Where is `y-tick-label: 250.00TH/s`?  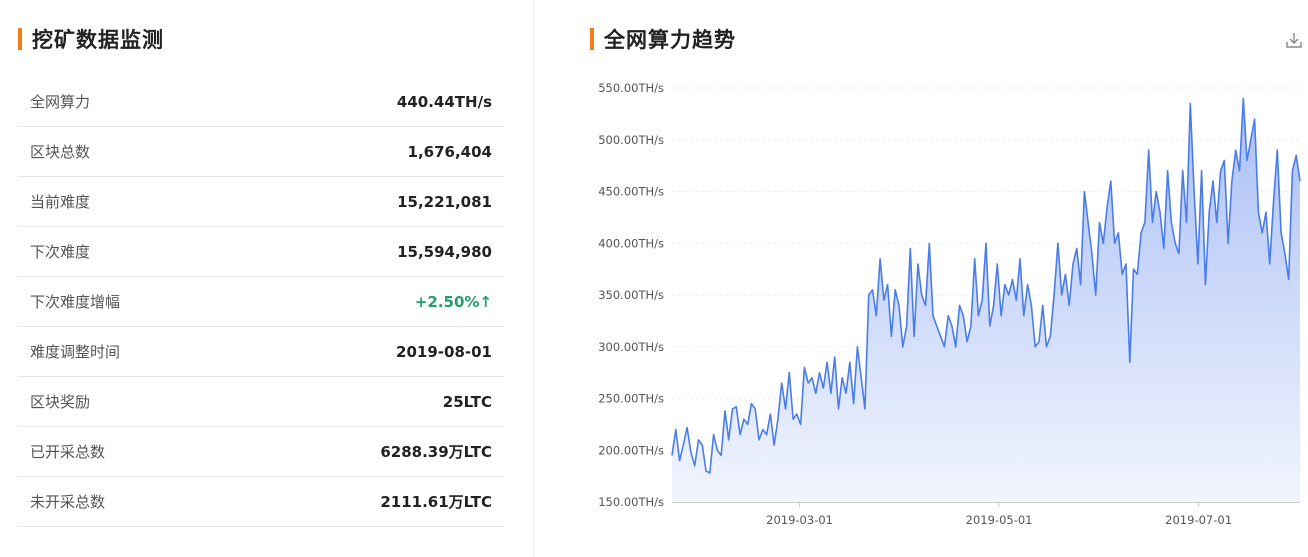 y-tick-label: 250.00TH/s is located at coordinates (631, 399).